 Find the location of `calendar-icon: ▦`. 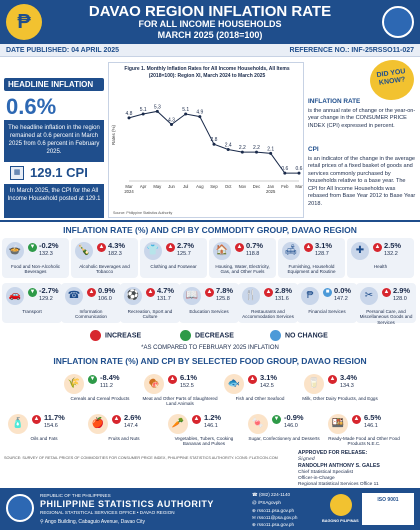

calendar-icon: ▦ is located at coordinates (17, 173).